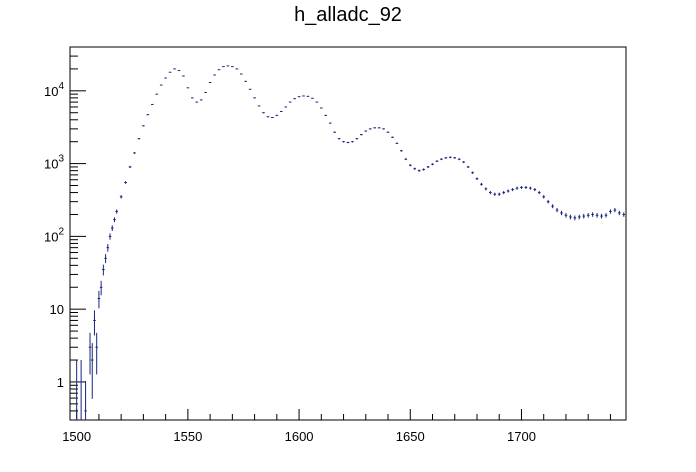 This screenshot has width=696, height=472. What do you see at coordinates (521, 436) in the screenshot?
I see `x-tick-label: 1700` at bounding box center [521, 436].